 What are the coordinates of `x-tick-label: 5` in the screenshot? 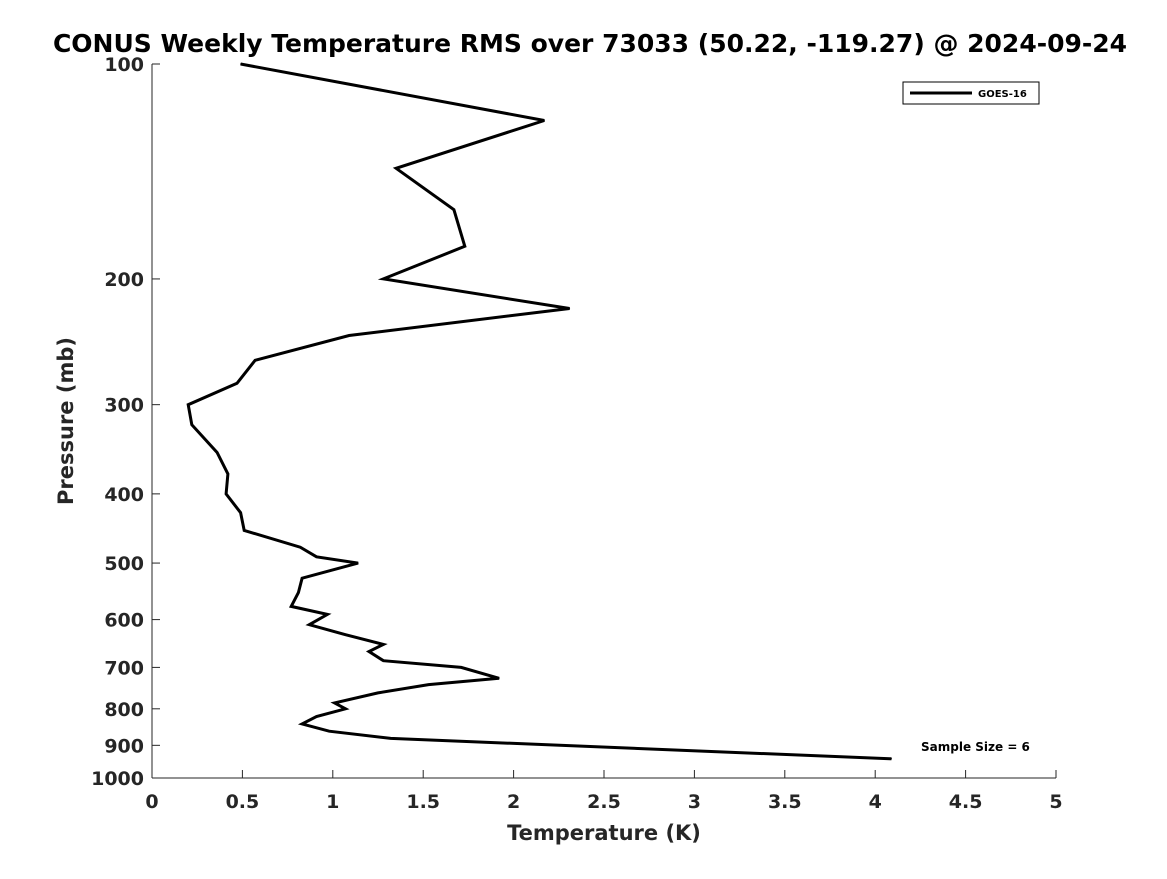 It's located at (1055, 802).